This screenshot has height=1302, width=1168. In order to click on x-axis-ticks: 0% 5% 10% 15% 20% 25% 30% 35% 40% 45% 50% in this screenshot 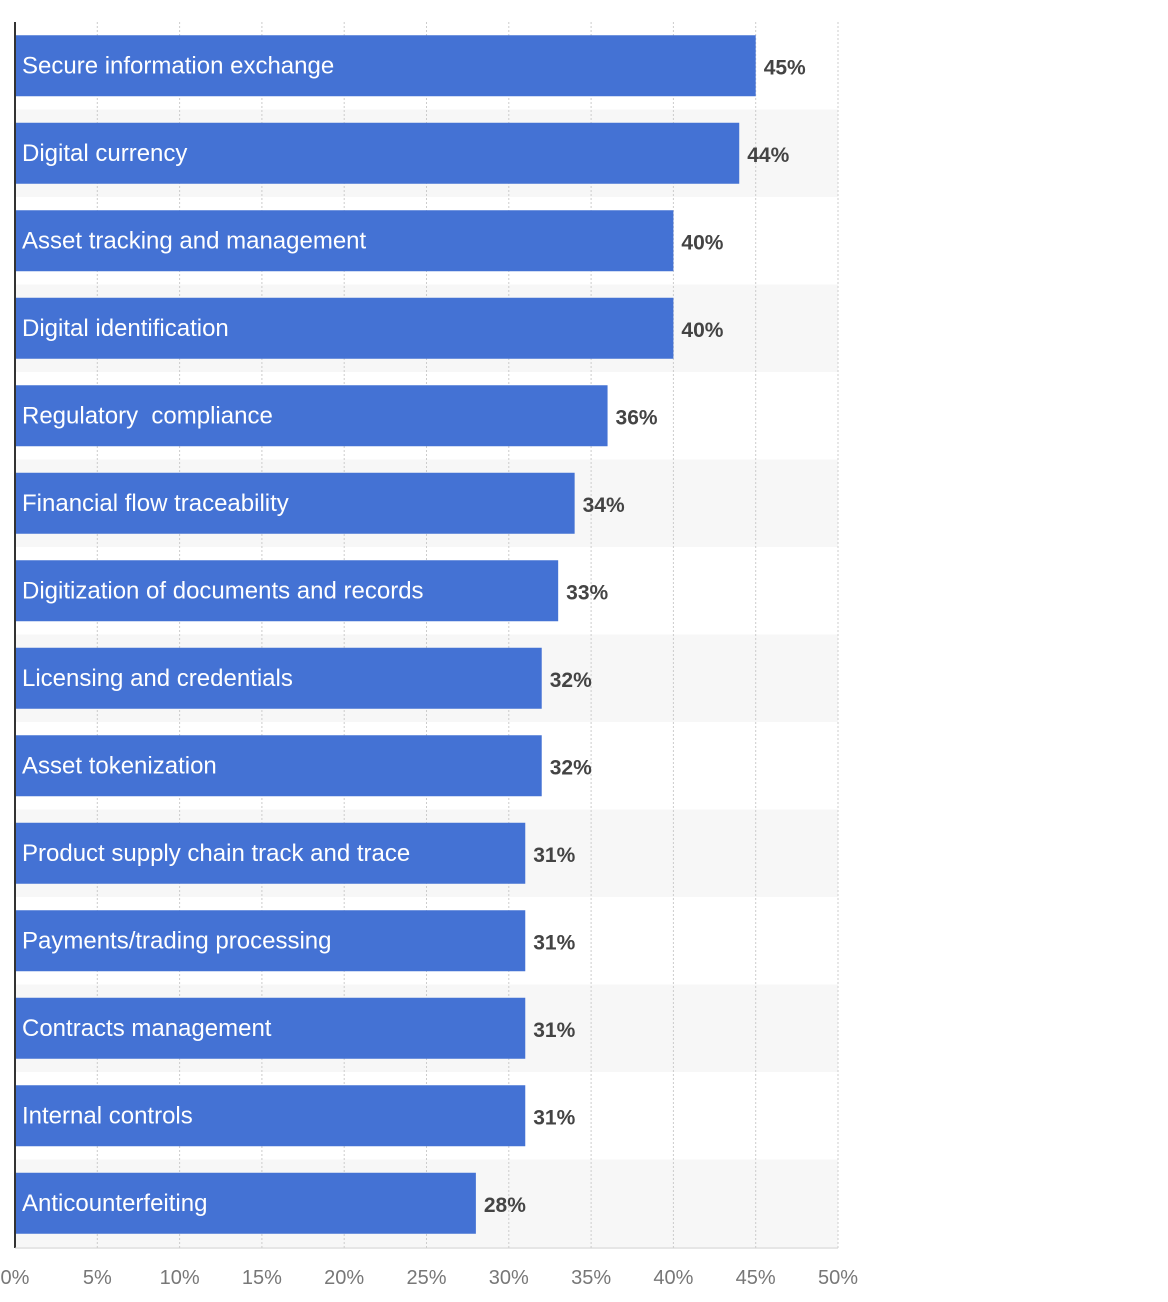, I will do `click(430, 1278)`.